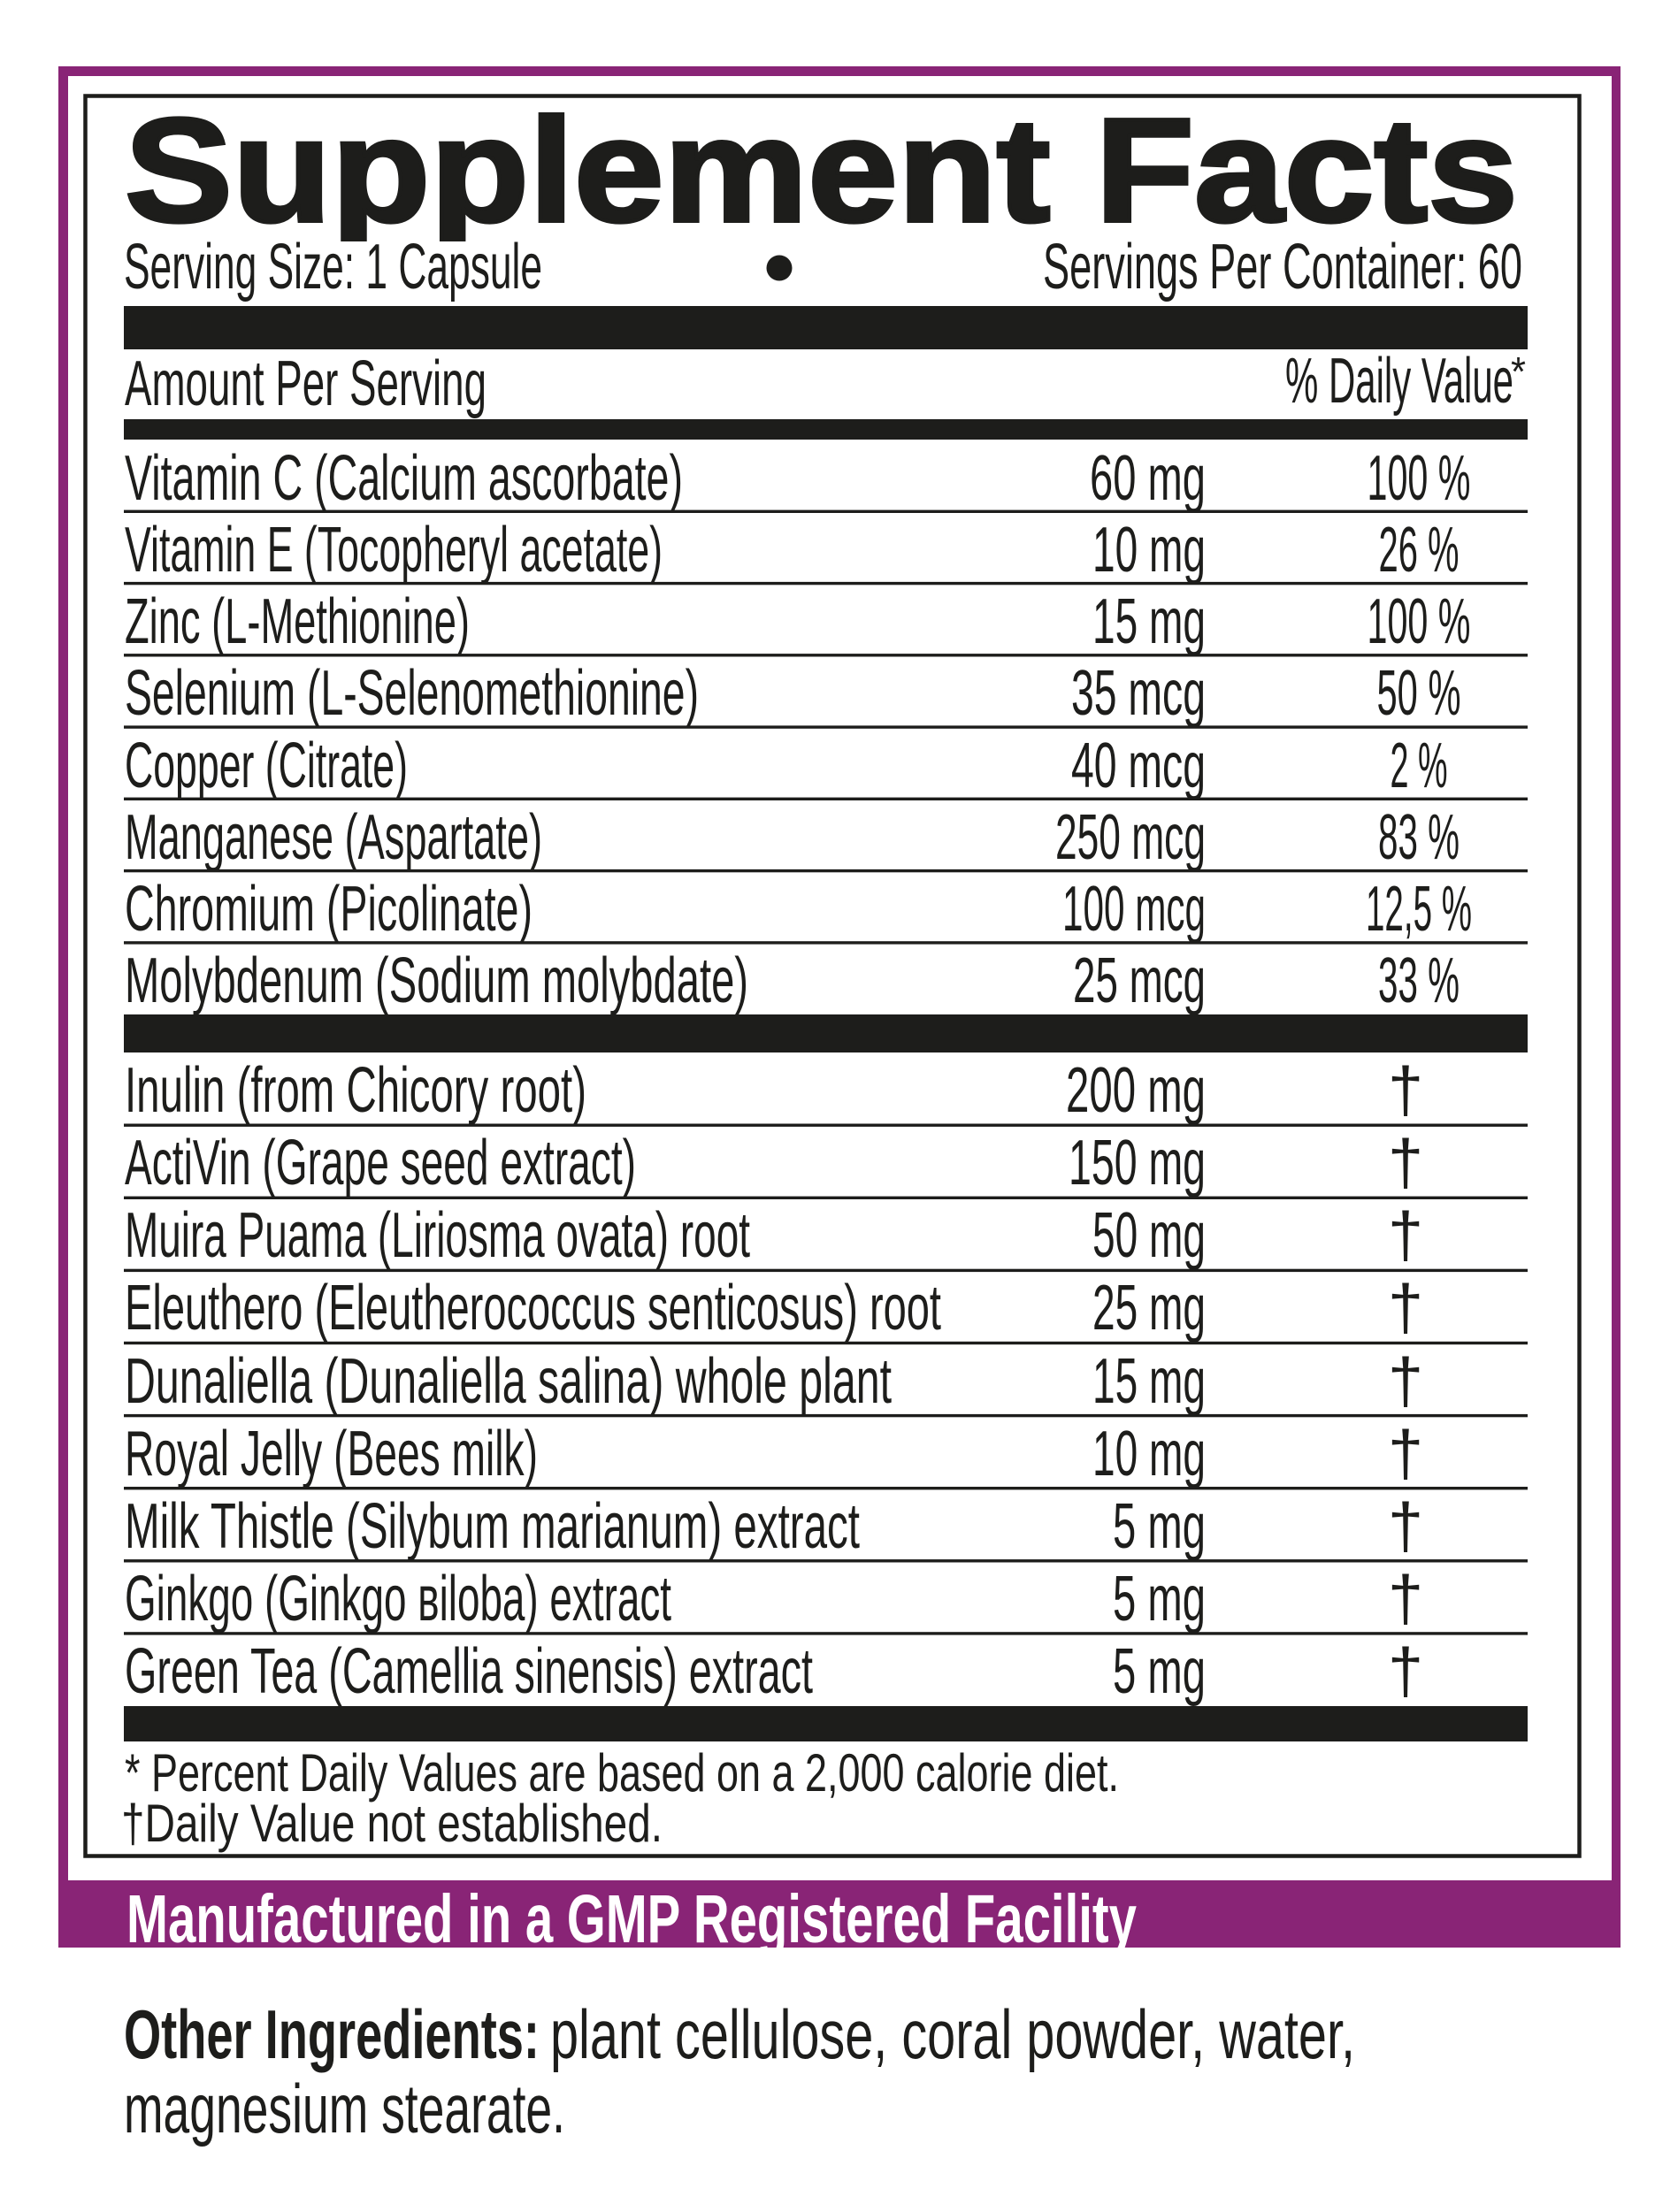 The image size is (1678, 2212). What do you see at coordinates (1419, 837) in the screenshot?
I see `svg-text: 83 %` at bounding box center [1419, 837].